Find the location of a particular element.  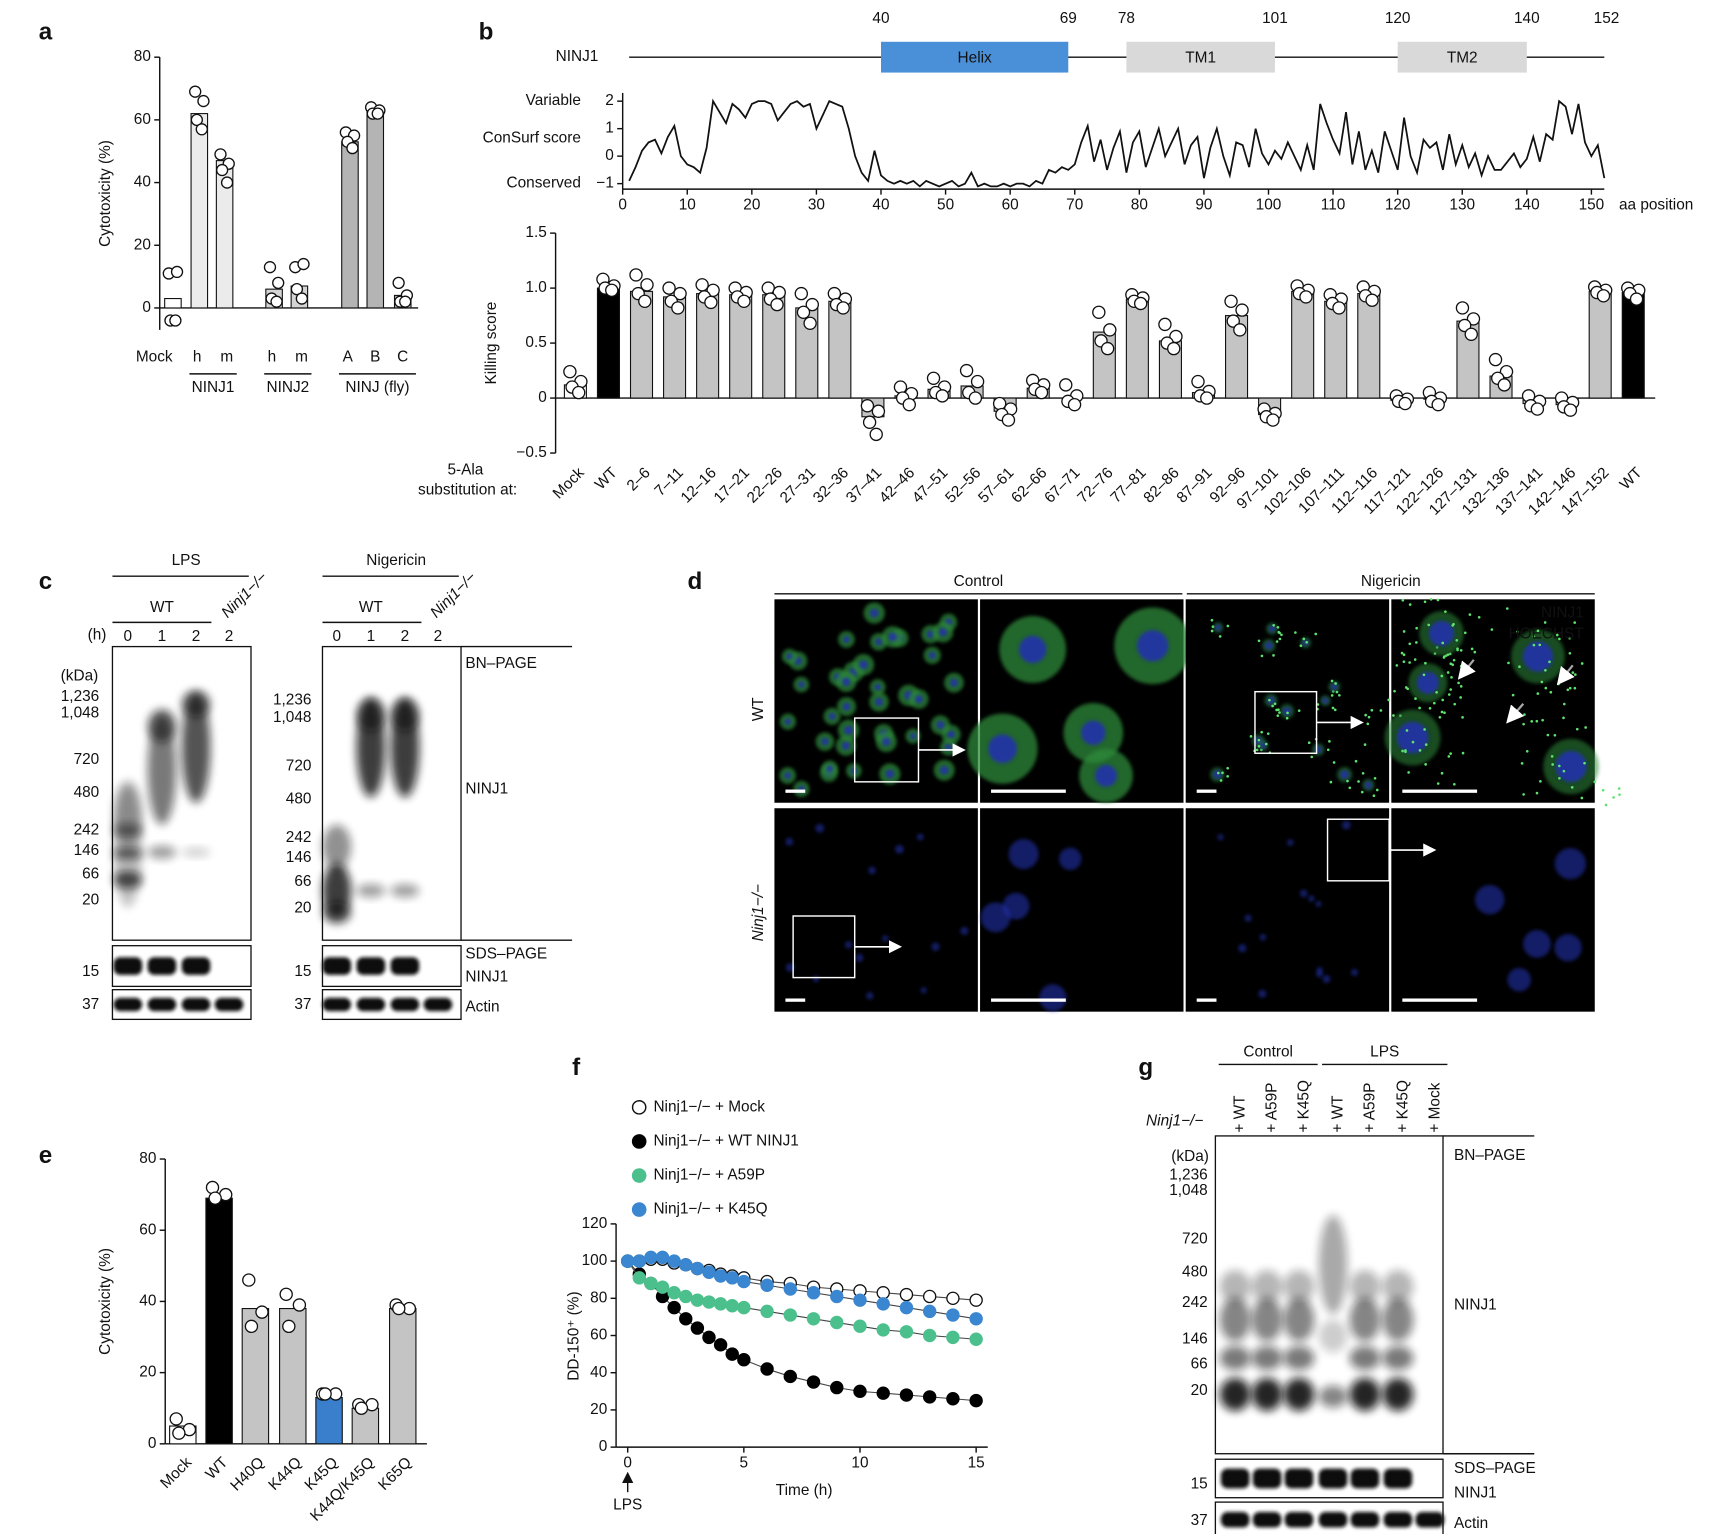

y-tick-label: 80 is located at coordinates (598, 1297).